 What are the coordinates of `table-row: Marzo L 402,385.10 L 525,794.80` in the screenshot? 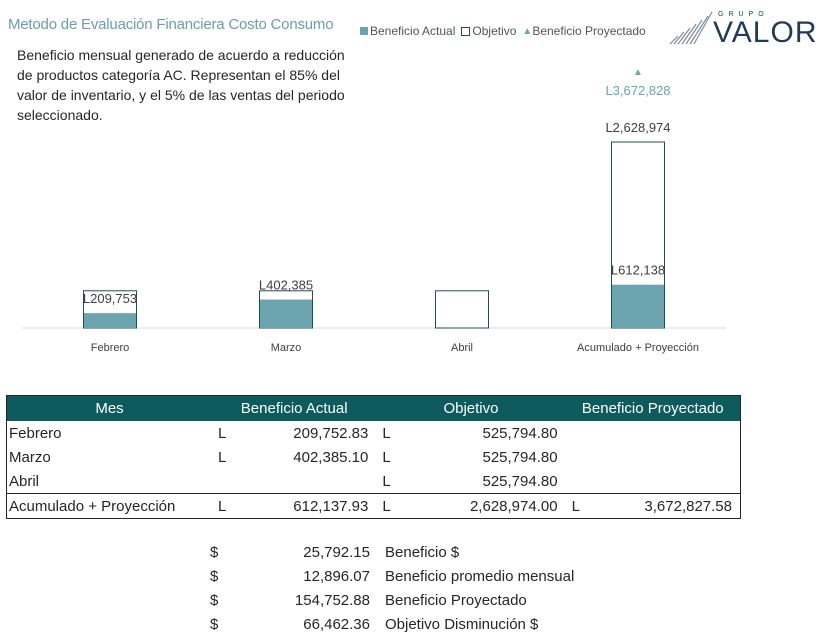 It's located at (374, 457).